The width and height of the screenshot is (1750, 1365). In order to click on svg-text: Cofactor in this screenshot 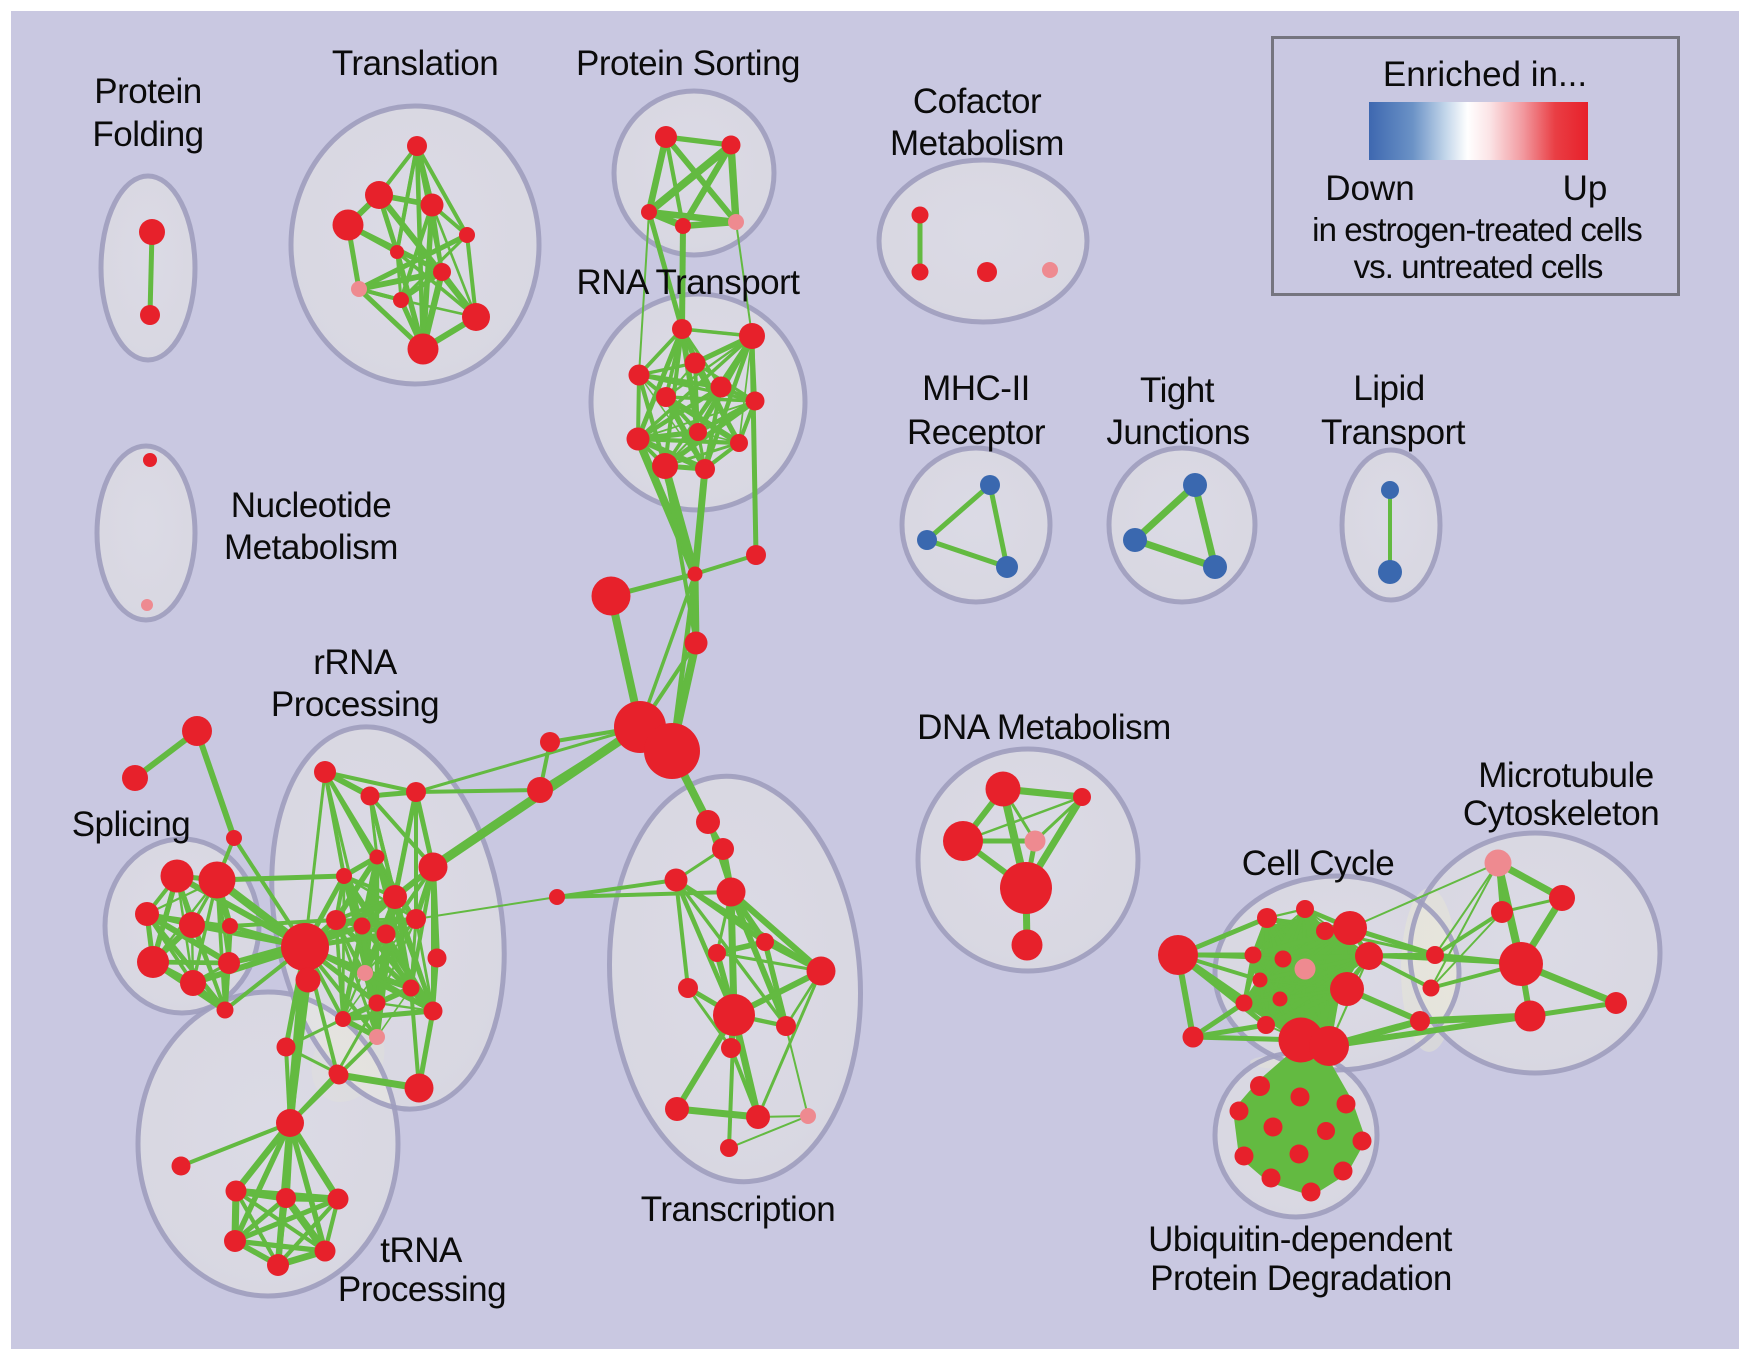, I will do `click(977, 101)`.